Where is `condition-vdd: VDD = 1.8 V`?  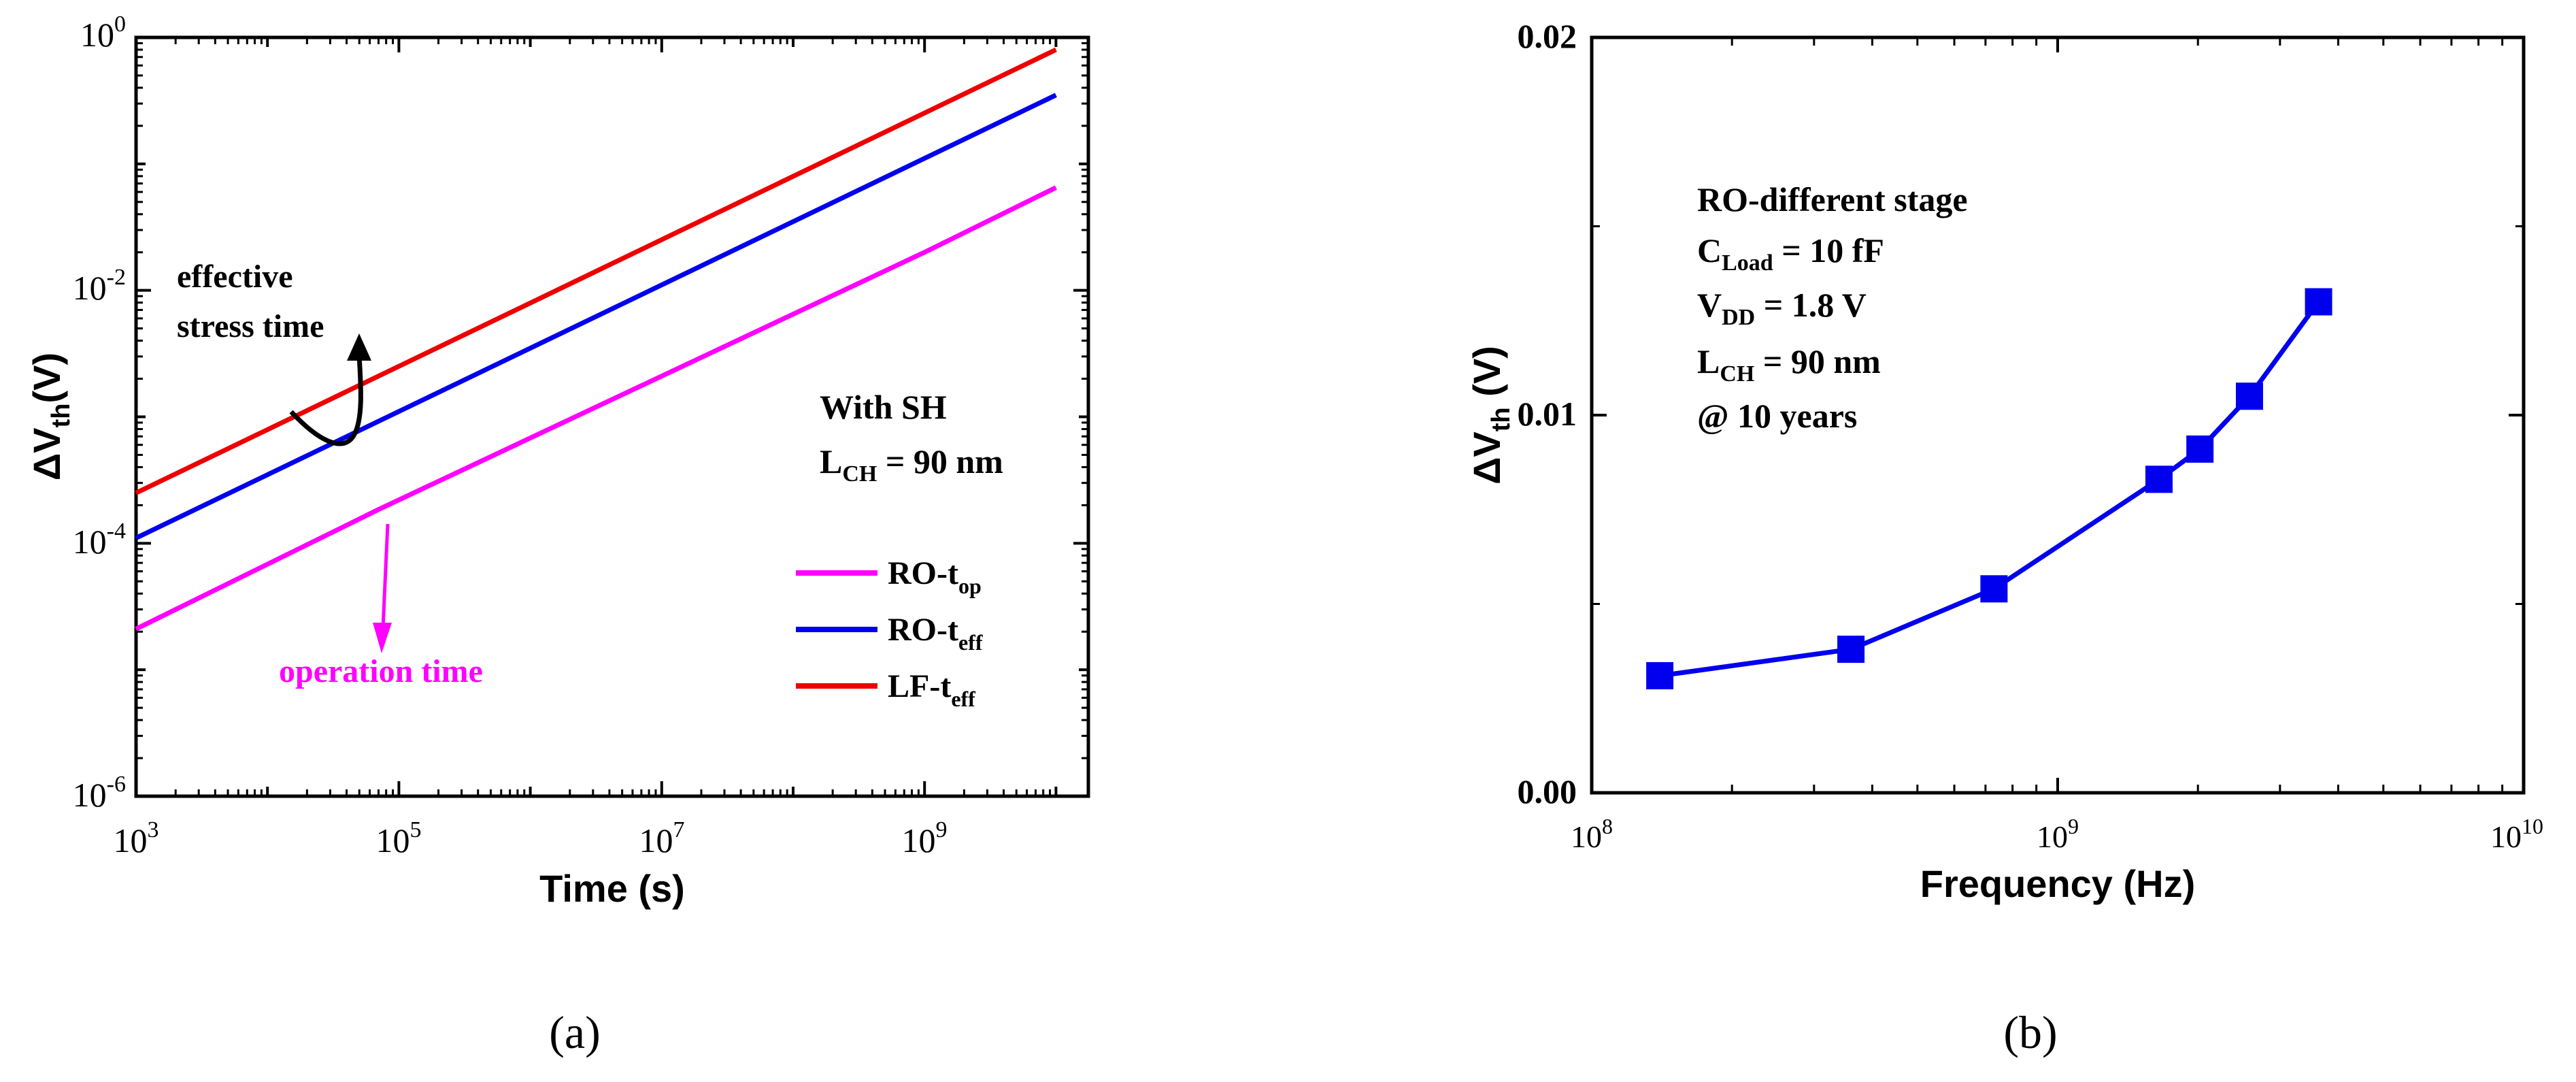 condition-vdd: VDD = 1.8 V is located at coordinates (1782, 308).